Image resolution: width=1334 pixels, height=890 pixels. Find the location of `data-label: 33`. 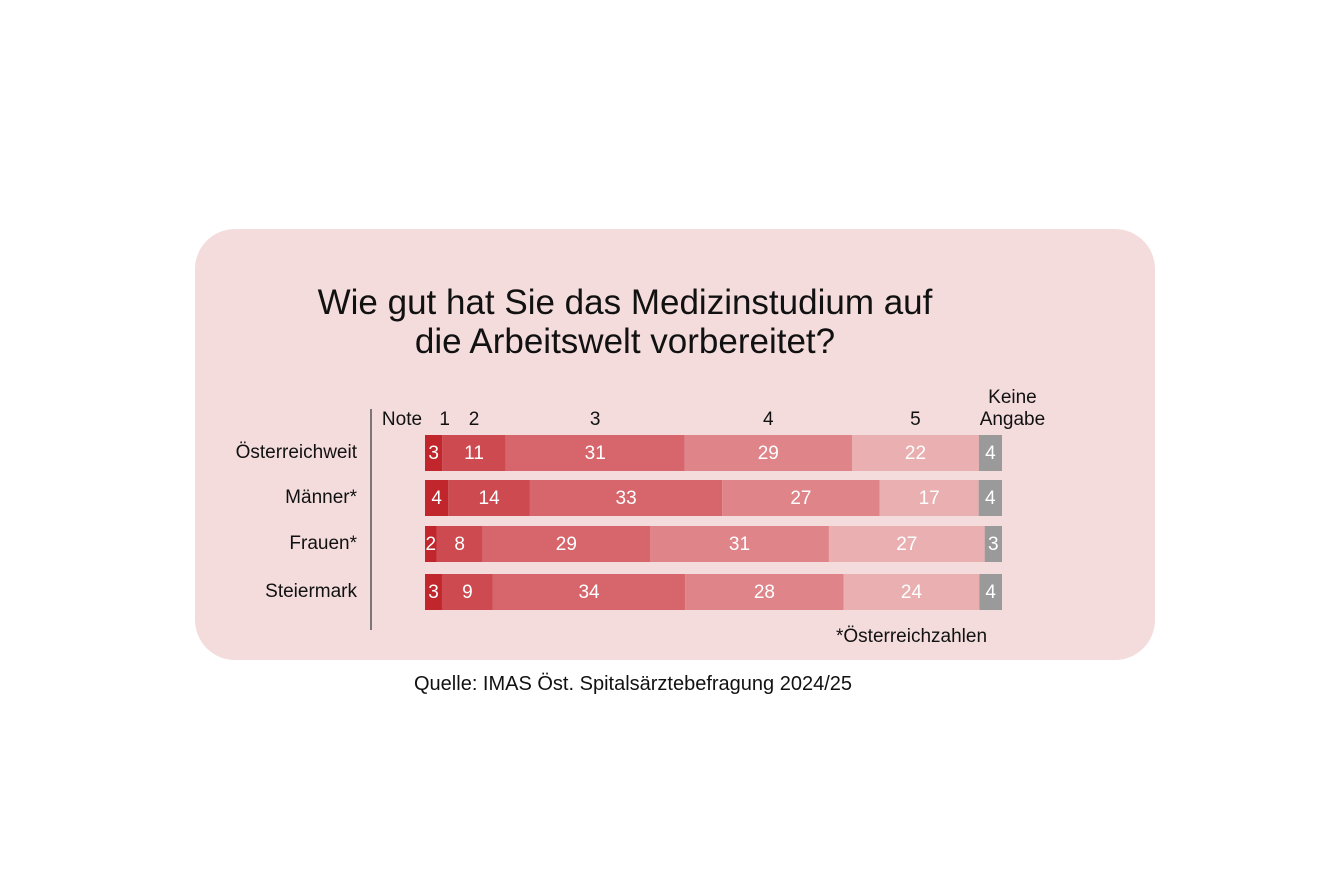

data-label: 33 is located at coordinates (626, 498).